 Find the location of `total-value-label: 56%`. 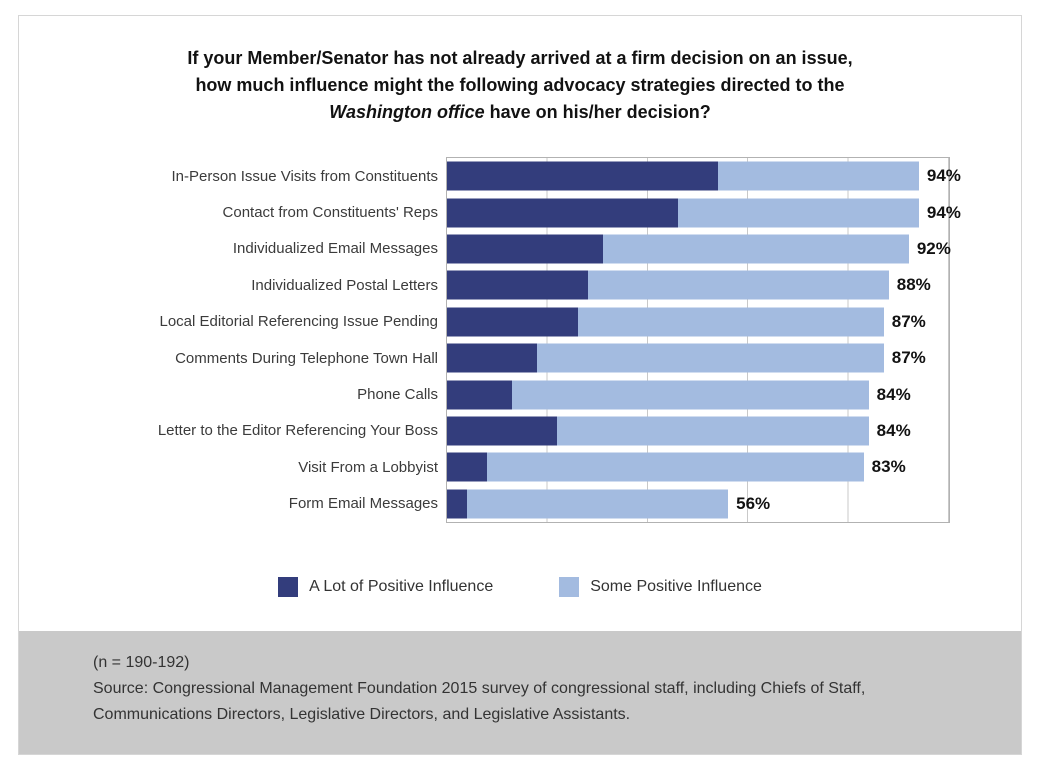

total-value-label: 56% is located at coordinates (753, 503).